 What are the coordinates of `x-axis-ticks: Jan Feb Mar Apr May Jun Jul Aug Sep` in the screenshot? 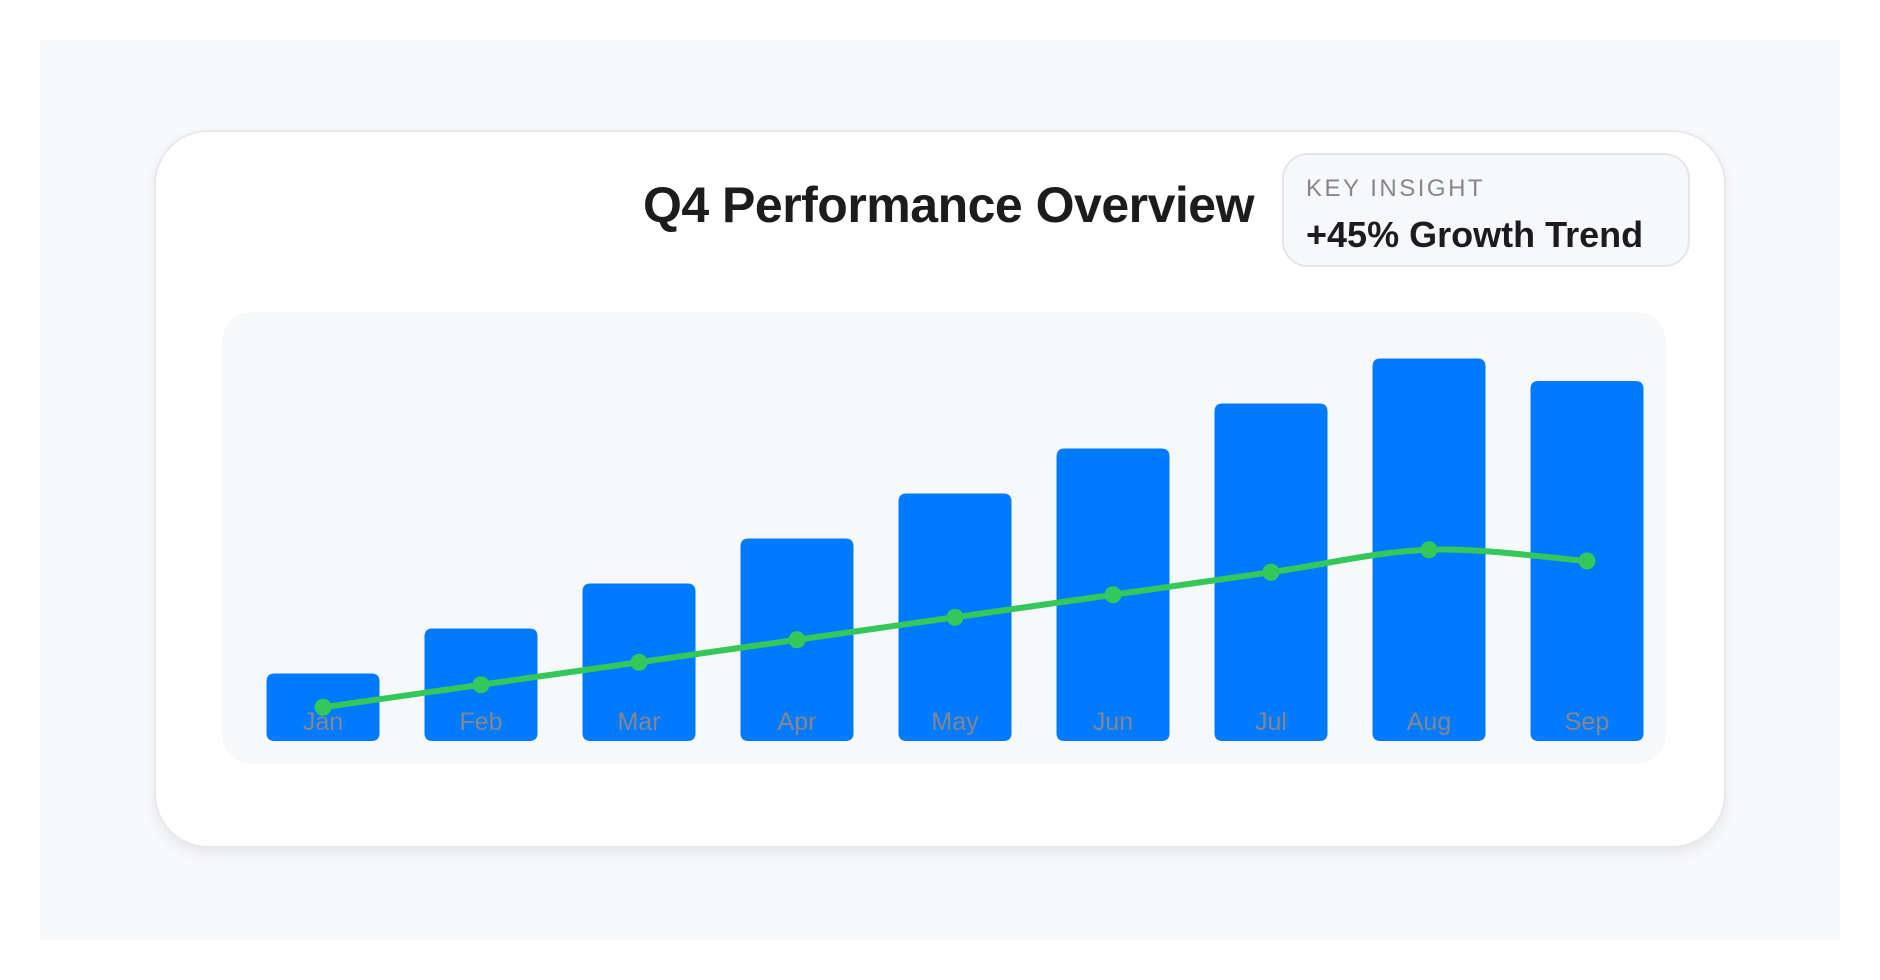 It's located at (956, 722).